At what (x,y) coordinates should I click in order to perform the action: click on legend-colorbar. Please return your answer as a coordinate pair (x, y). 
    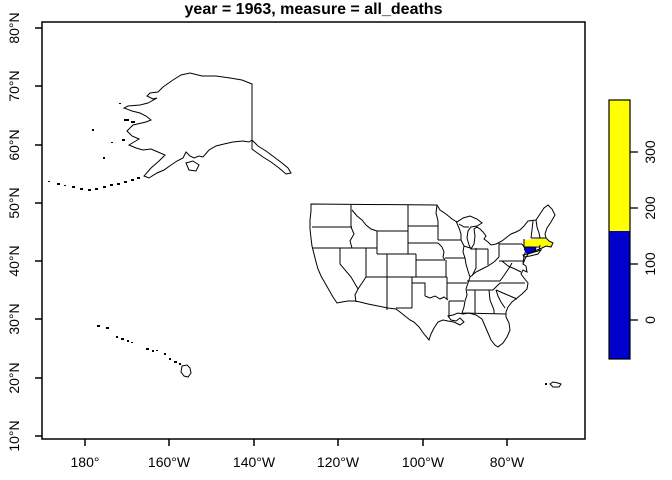
    Looking at the image, I should click on (623, 229).